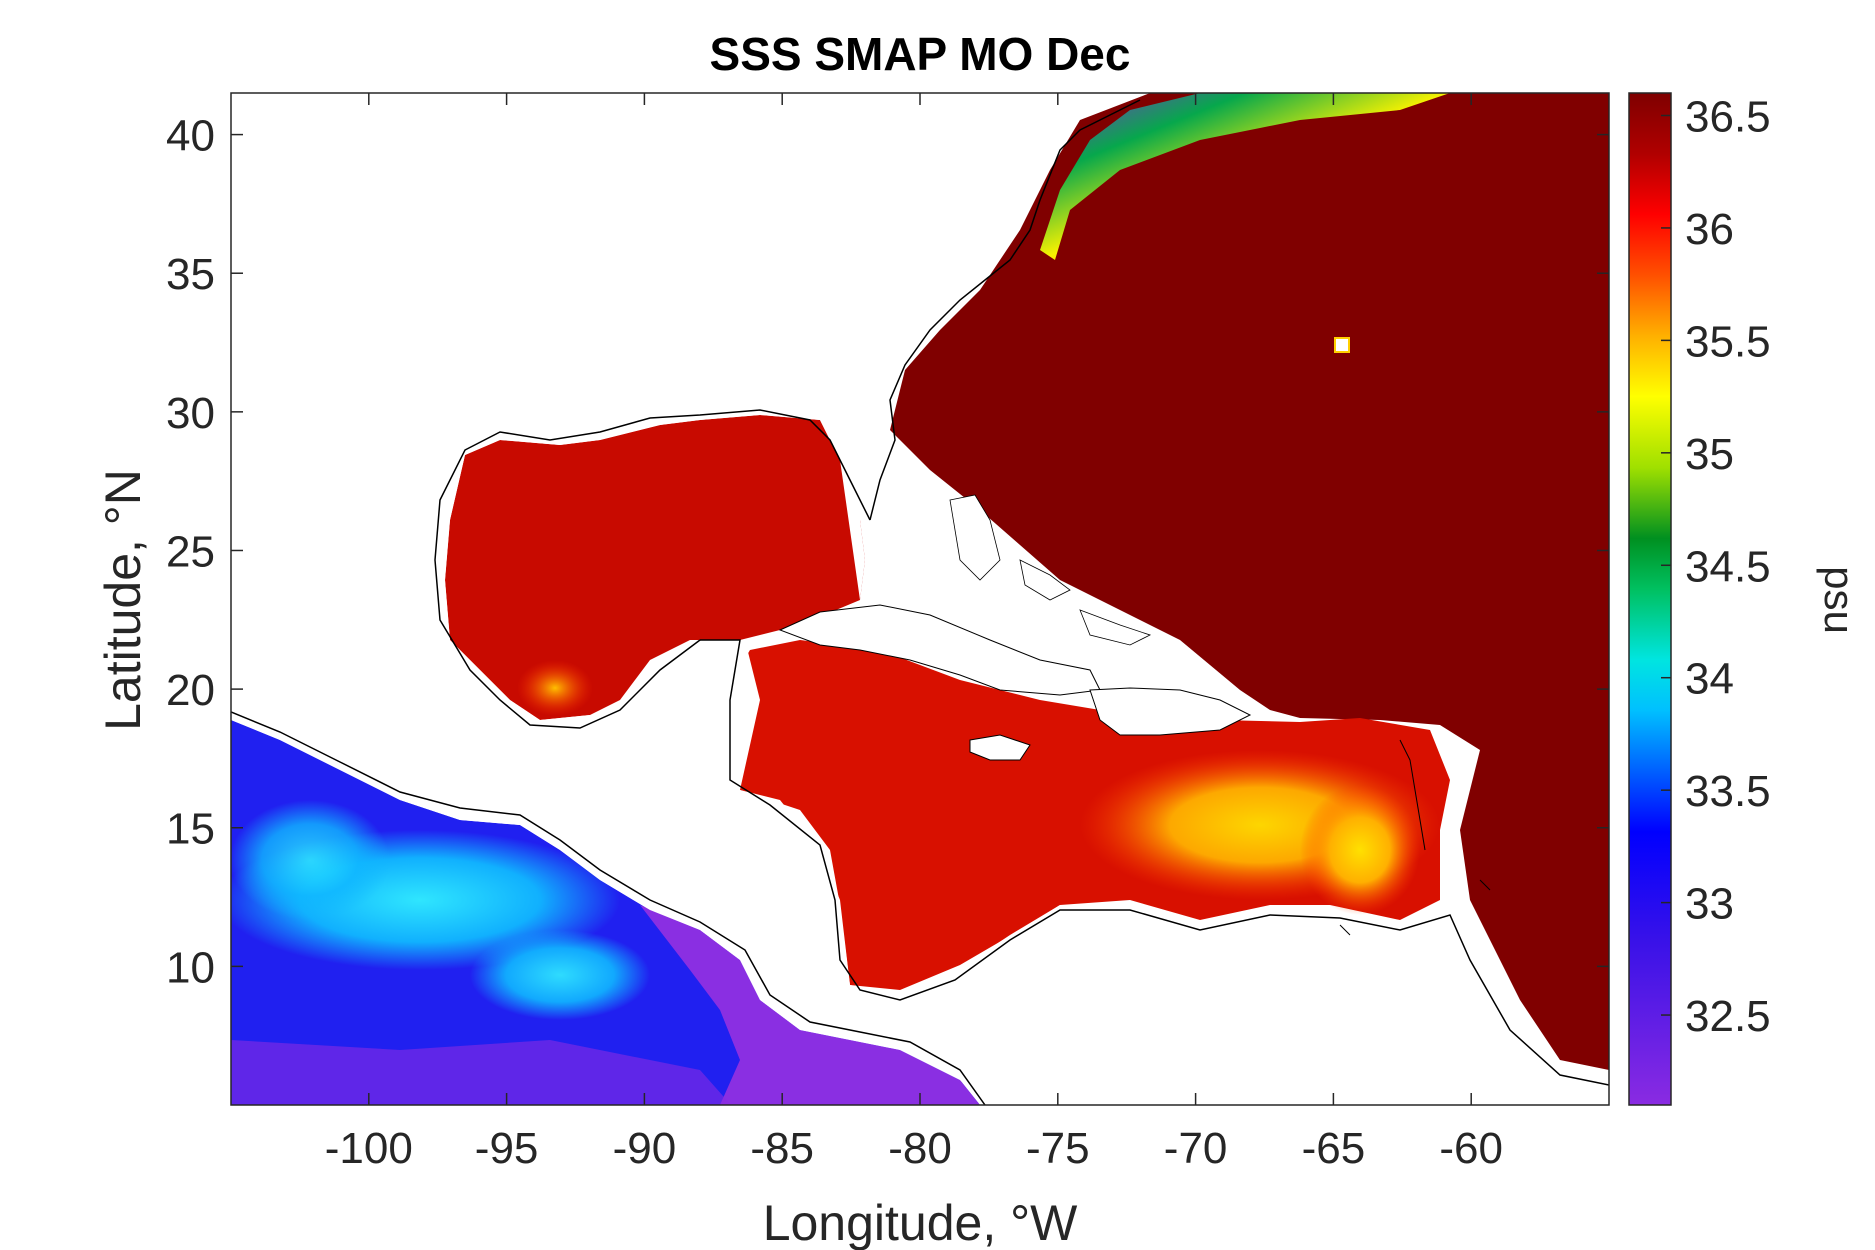 The image size is (1875, 1250). Describe the element at coordinates (1000, 747) in the screenshot. I see `jamaica-land` at that location.